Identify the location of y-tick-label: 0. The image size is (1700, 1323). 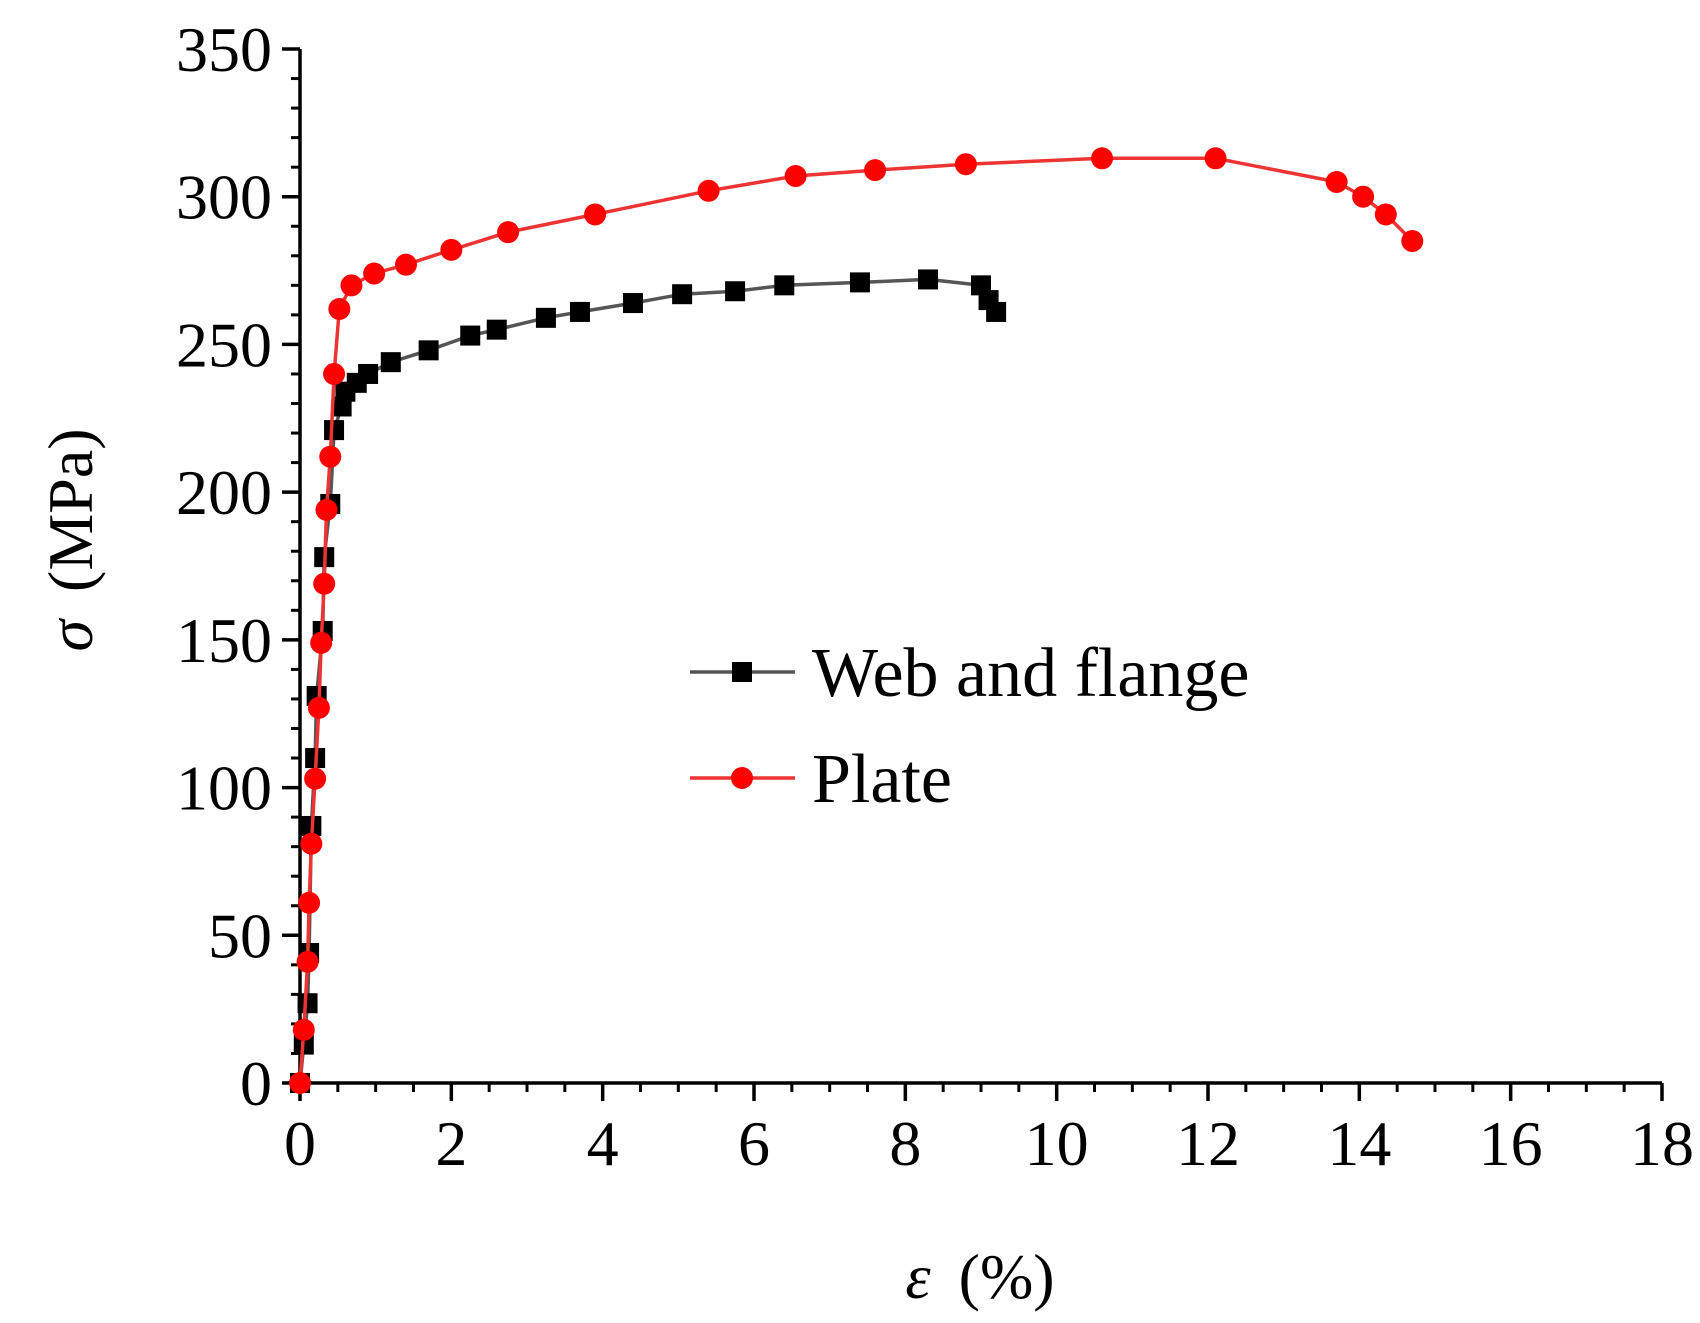
(256, 1083).